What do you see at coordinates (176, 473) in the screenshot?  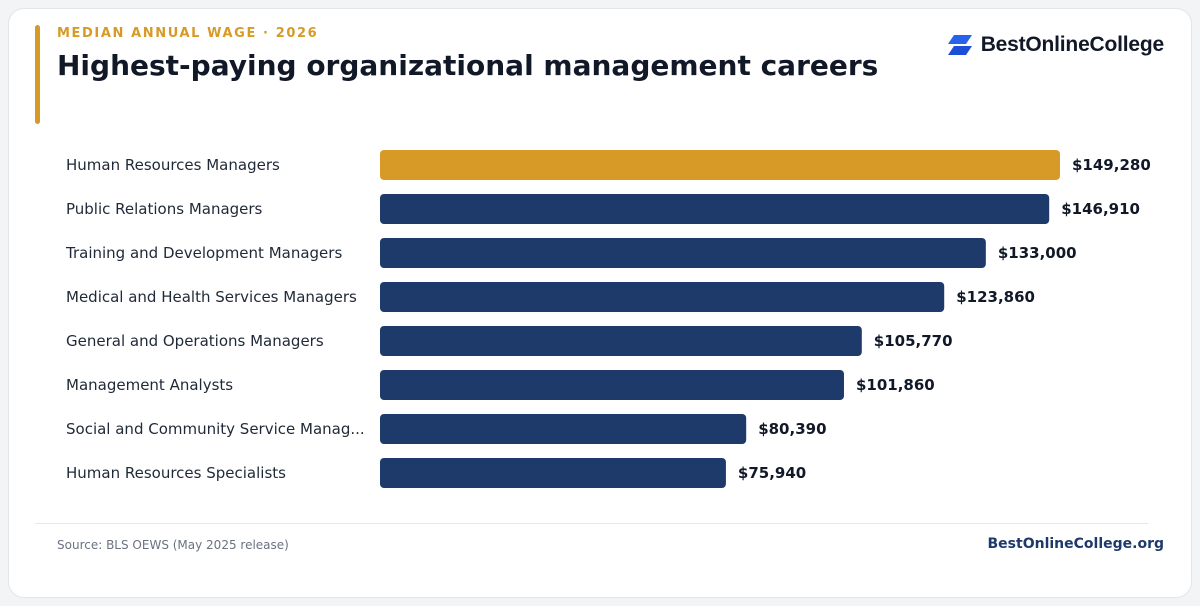 I see `category-label: Human Resources Specialists` at bounding box center [176, 473].